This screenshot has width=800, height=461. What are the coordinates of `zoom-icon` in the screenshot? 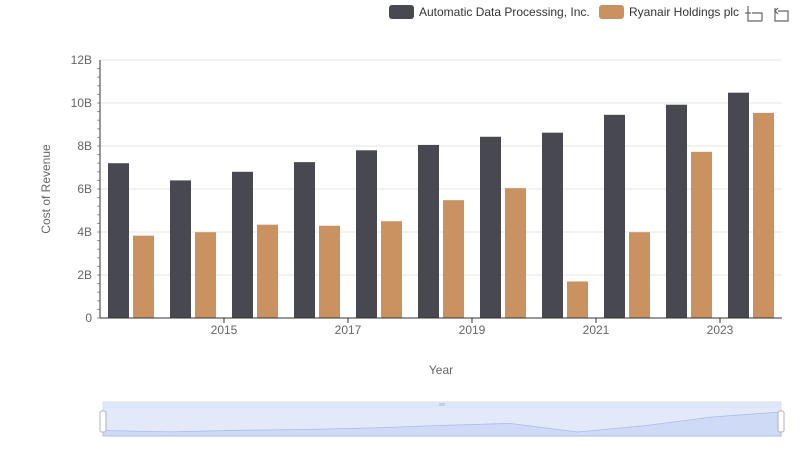 It's located at (754, 14).